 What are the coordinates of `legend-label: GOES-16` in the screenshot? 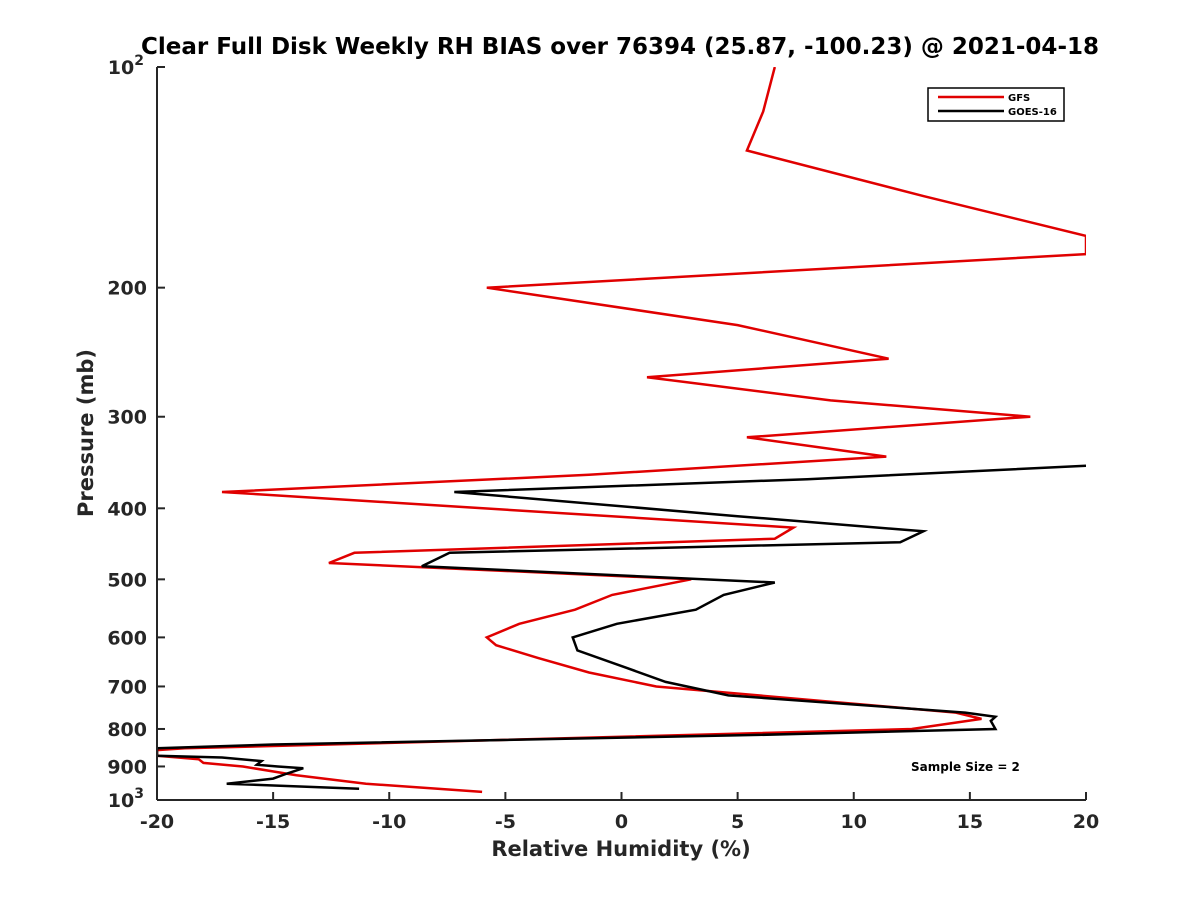 It's located at (1032, 112).